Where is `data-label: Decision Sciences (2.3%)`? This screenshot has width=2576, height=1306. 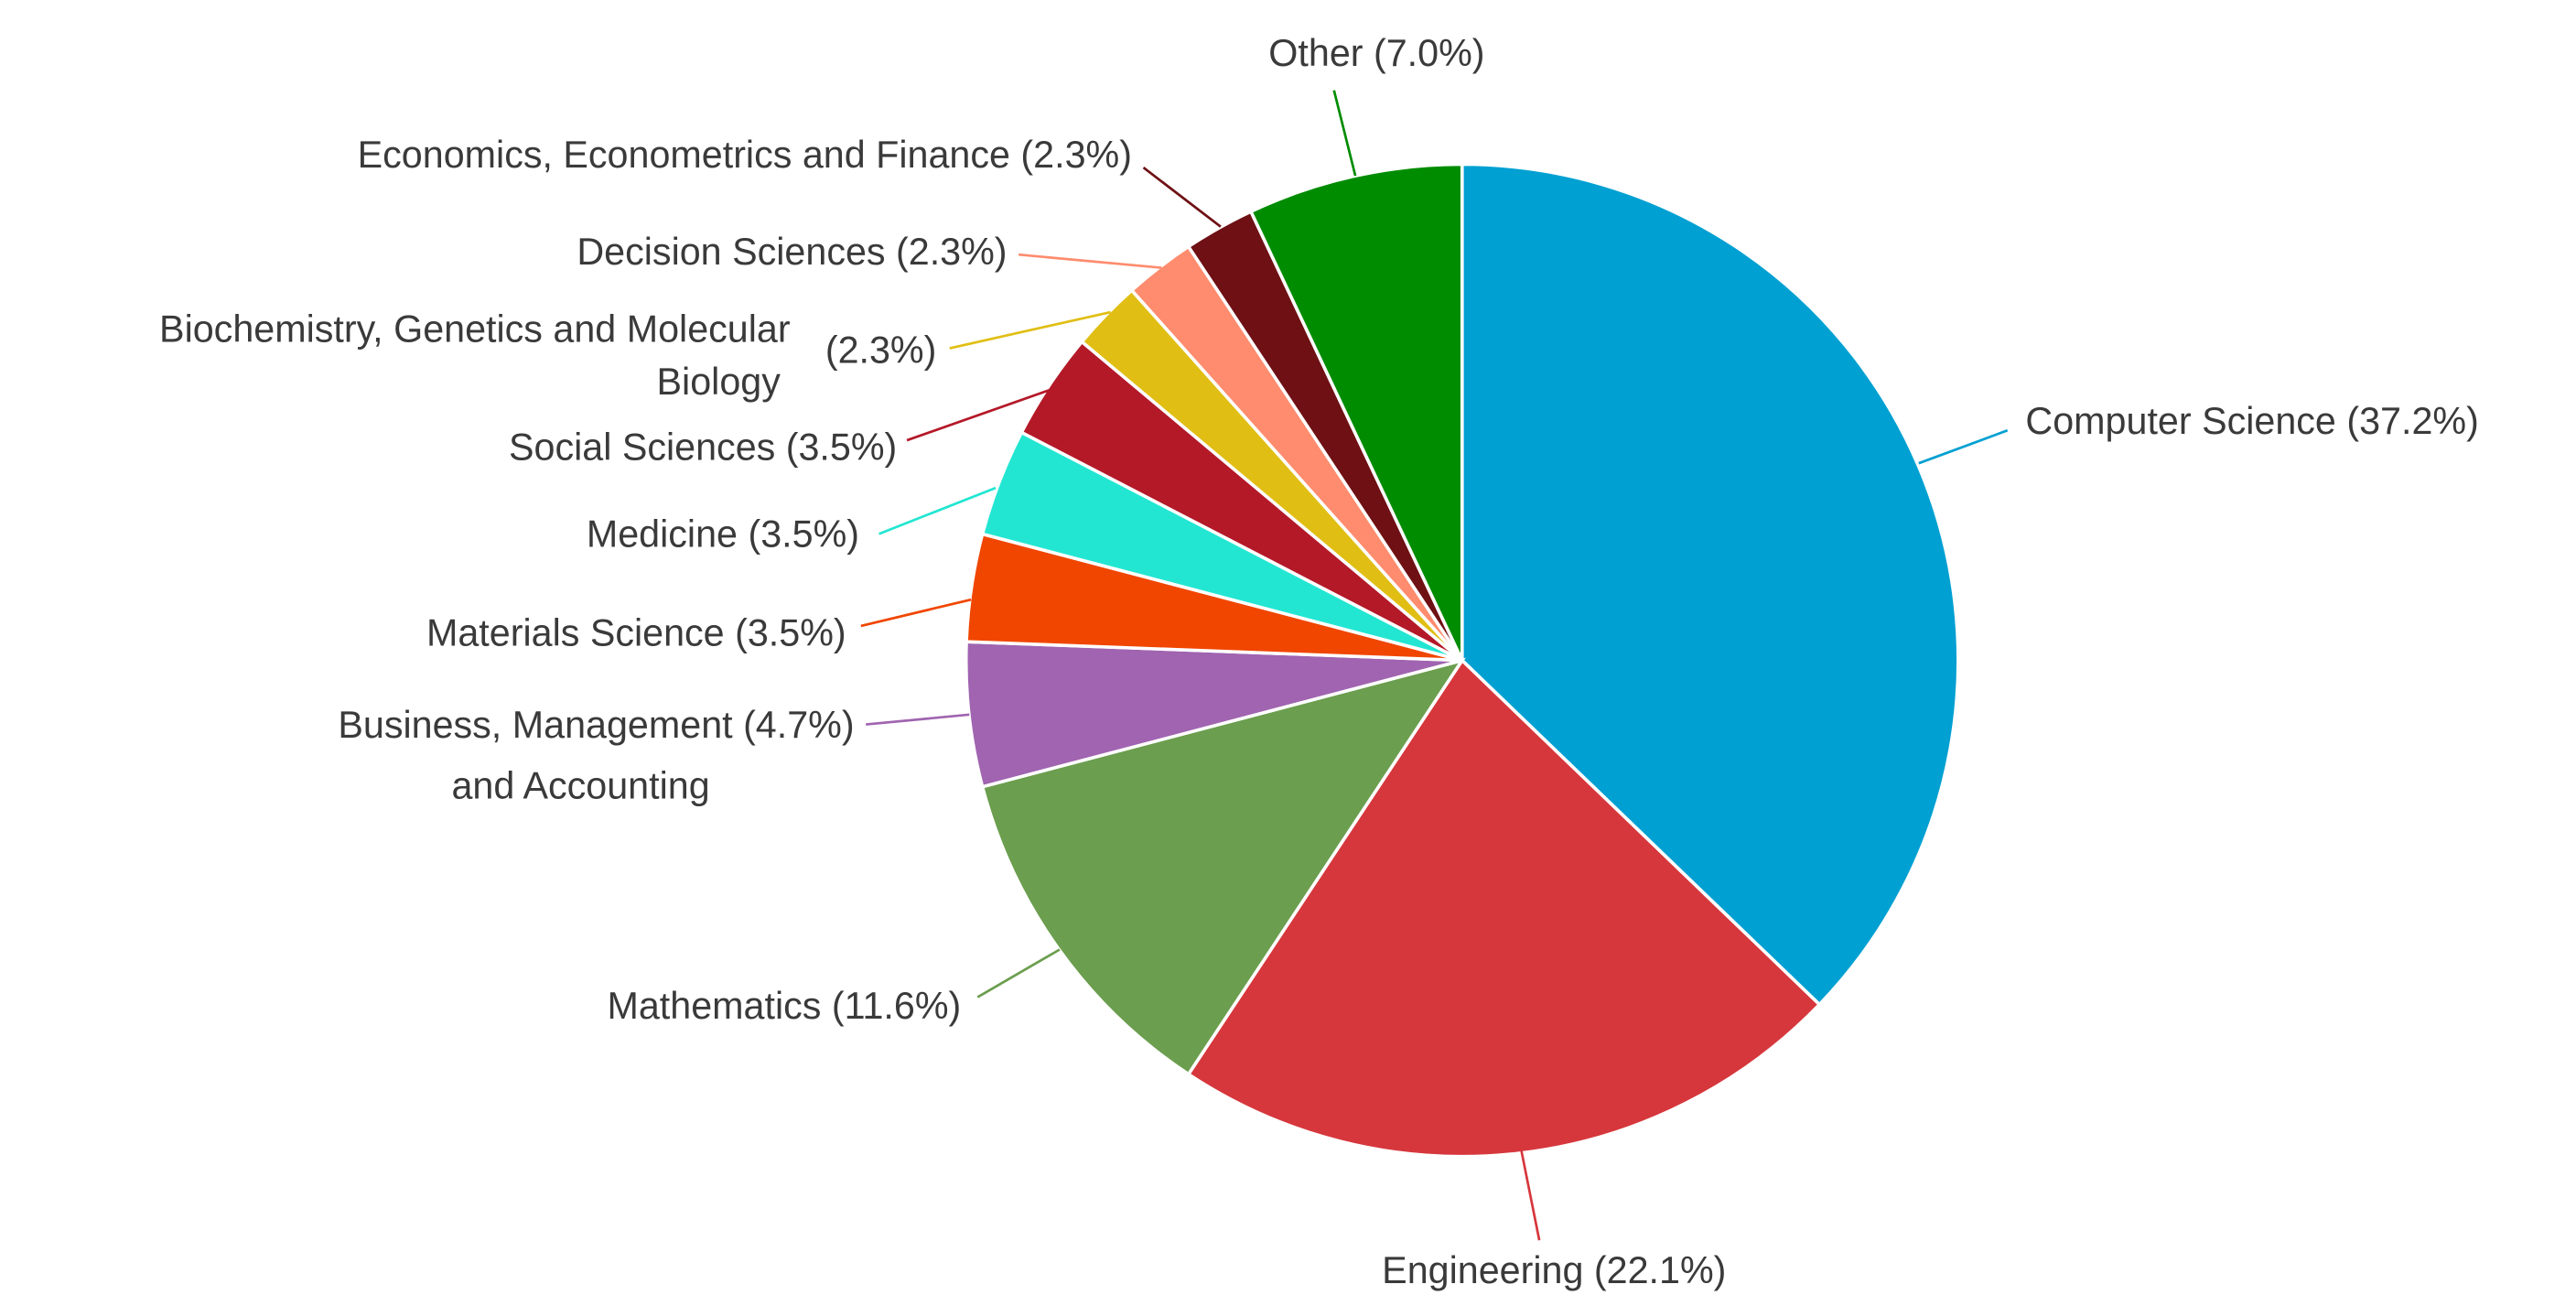 data-label: Decision Sciences (2.3%) is located at coordinates (792, 252).